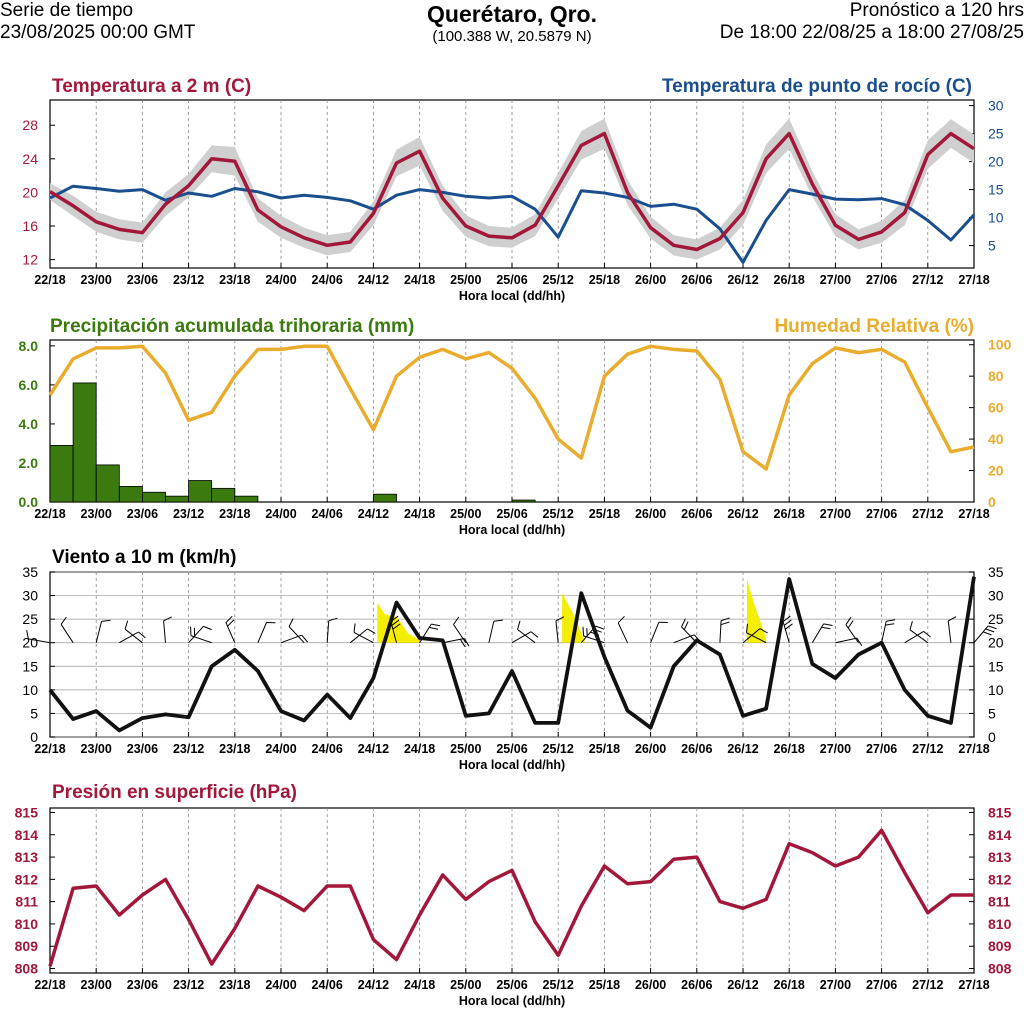 The height and width of the screenshot is (1024, 1024). I want to click on wind-panel-xlabel: Hora local (dd/hh), so click(512, 765).